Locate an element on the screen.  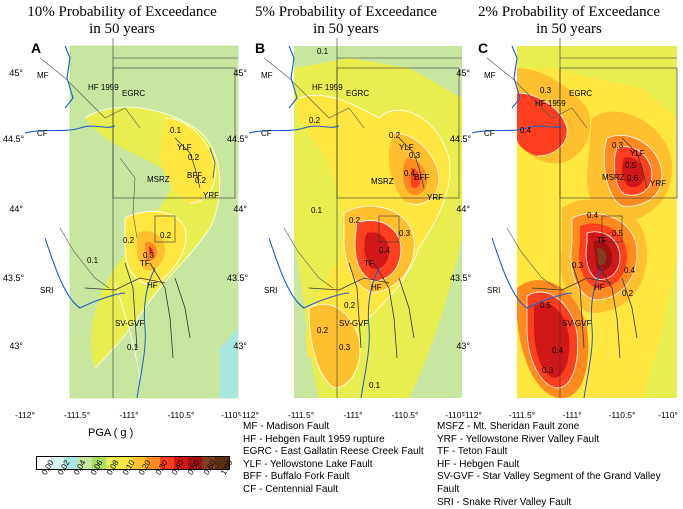
abbr-msfz: MSFZ - Mt. Sheridan Fault zone is located at coordinates (508, 426).